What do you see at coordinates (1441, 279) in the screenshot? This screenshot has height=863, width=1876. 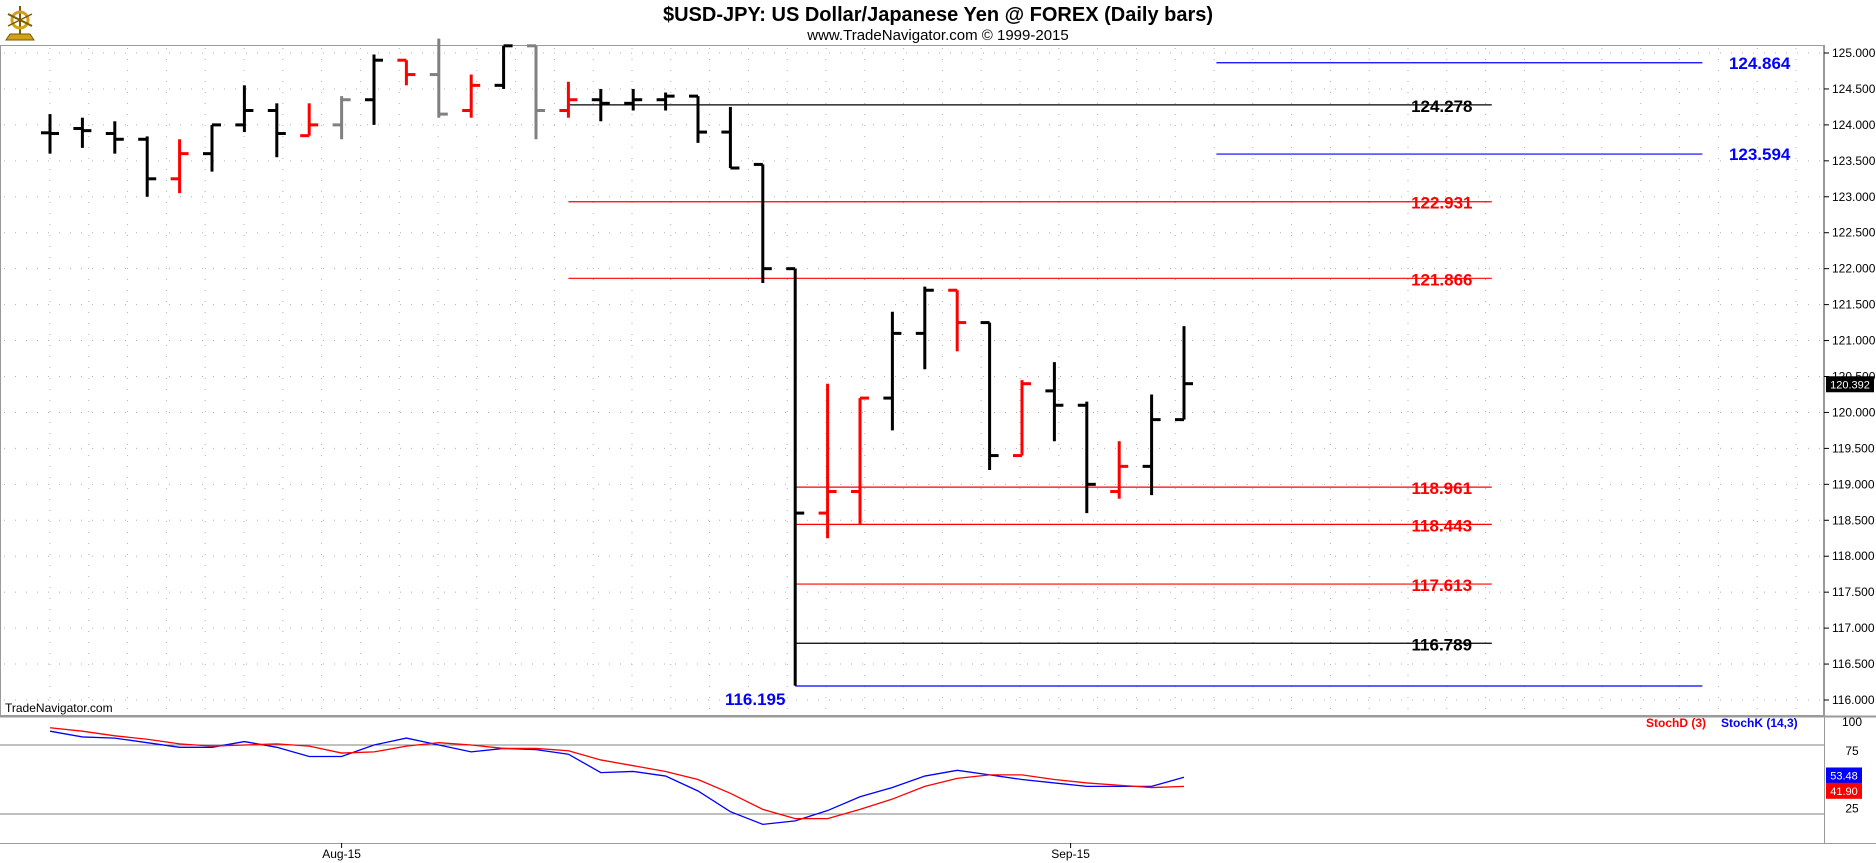 I see `level-label: 121.866` at bounding box center [1441, 279].